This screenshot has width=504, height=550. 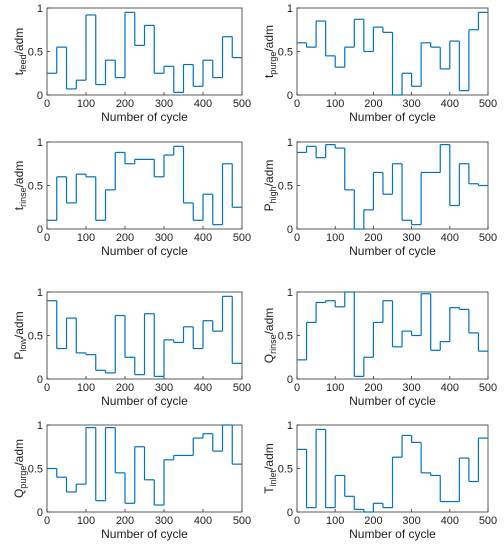 I want to click on y-axis-label: Qrinse/adm, so click(x=270, y=336).